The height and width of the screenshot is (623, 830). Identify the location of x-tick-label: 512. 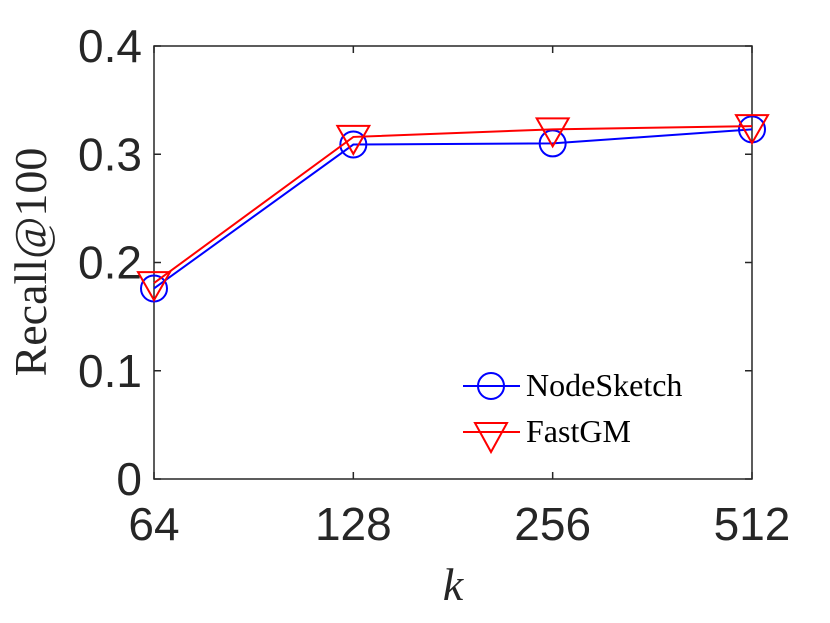
(752, 524).